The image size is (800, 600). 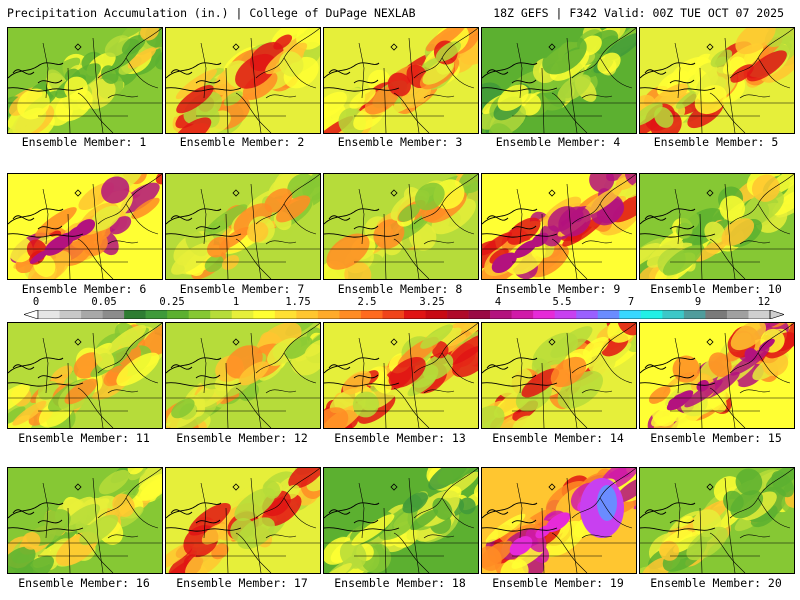 What do you see at coordinates (367, 302) in the screenshot?
I see `colorbar-tick-label: 2.5` at bounding box center [367, 302].